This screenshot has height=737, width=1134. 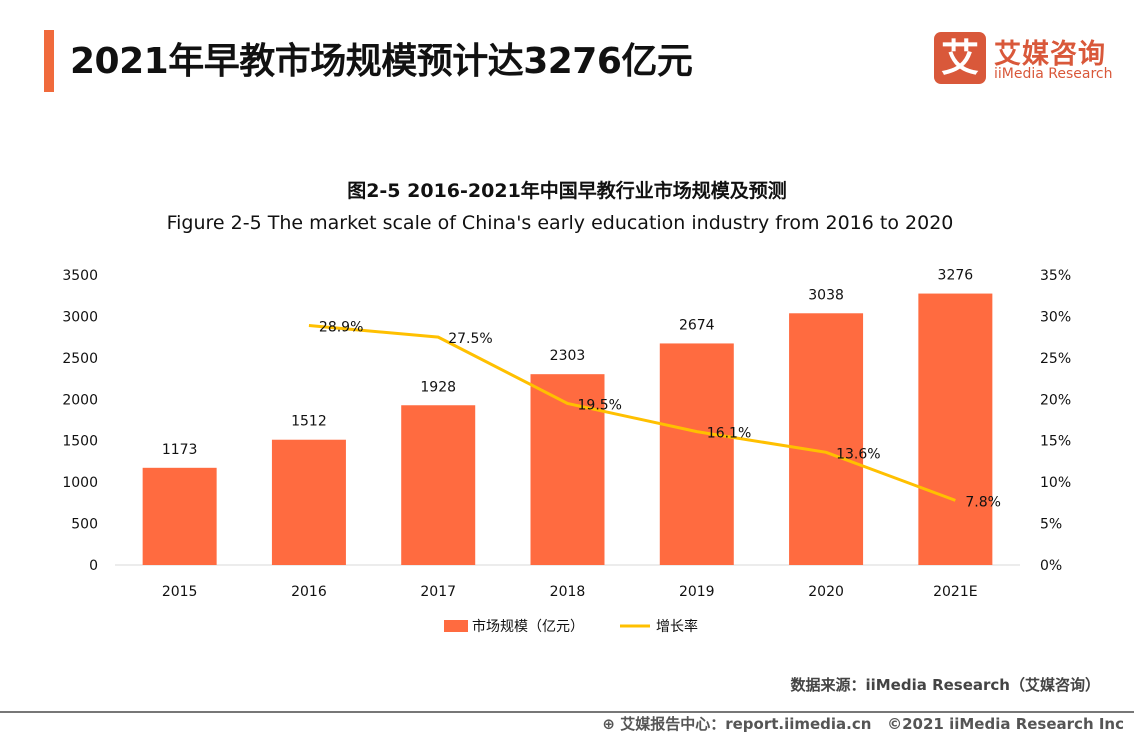 What do you see at coordinates (80, 483) in the screenshot?
I see `y-left-tick: 1000` at bounding box center [80, 483].